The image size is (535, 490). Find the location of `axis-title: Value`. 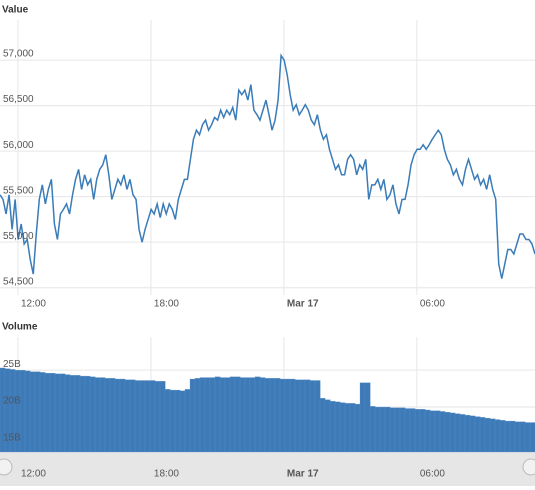

axis-title: Value is located at coordinates (15, 10).